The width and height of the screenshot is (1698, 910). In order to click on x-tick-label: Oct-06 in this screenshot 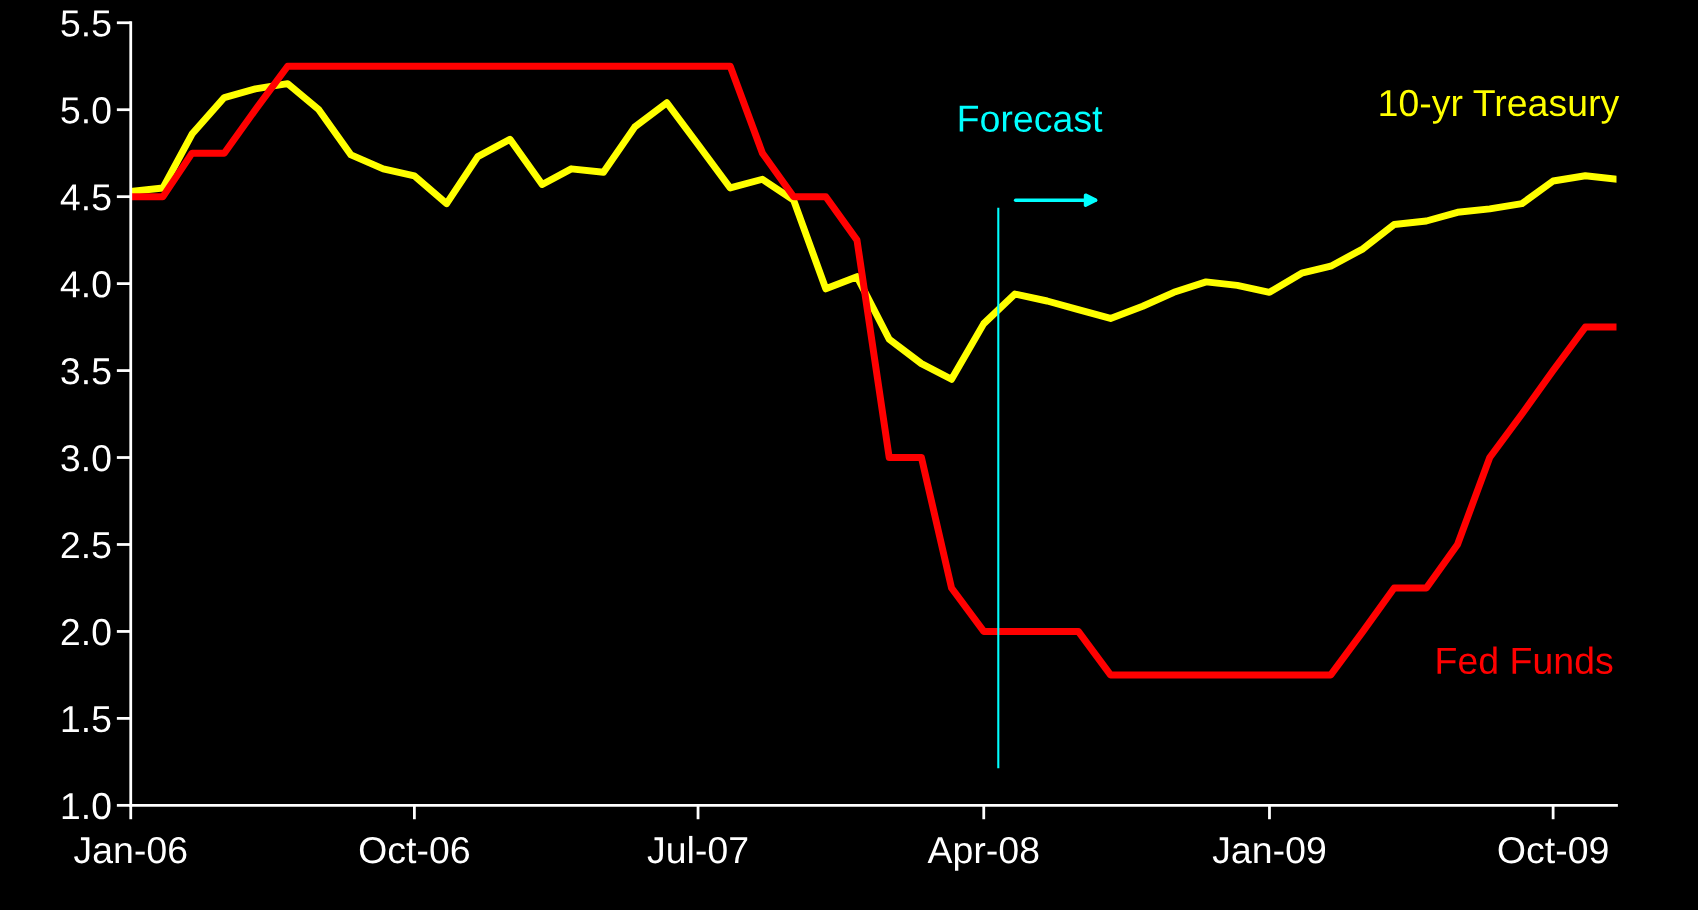, I will do `click(414, 850)`.